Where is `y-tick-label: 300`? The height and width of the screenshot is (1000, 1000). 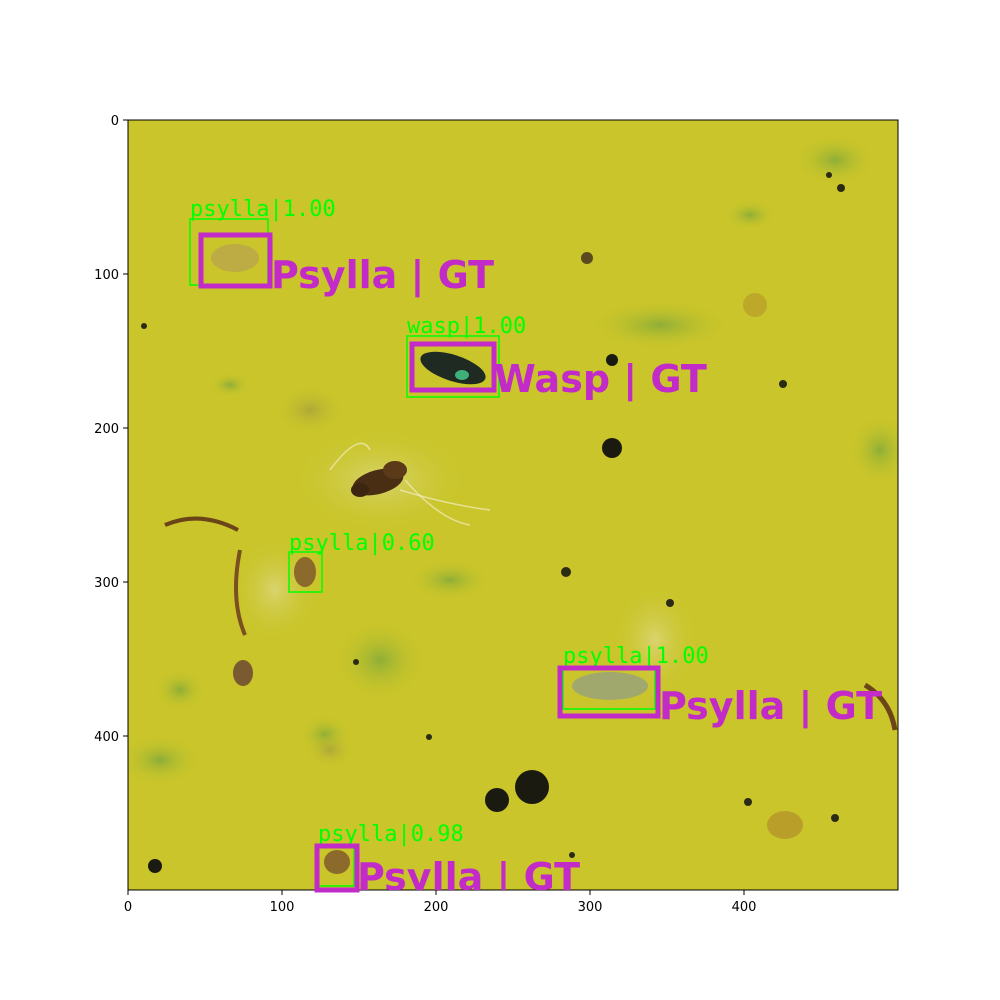
y-tick-label: 300 is located at coordinates (106, 583).